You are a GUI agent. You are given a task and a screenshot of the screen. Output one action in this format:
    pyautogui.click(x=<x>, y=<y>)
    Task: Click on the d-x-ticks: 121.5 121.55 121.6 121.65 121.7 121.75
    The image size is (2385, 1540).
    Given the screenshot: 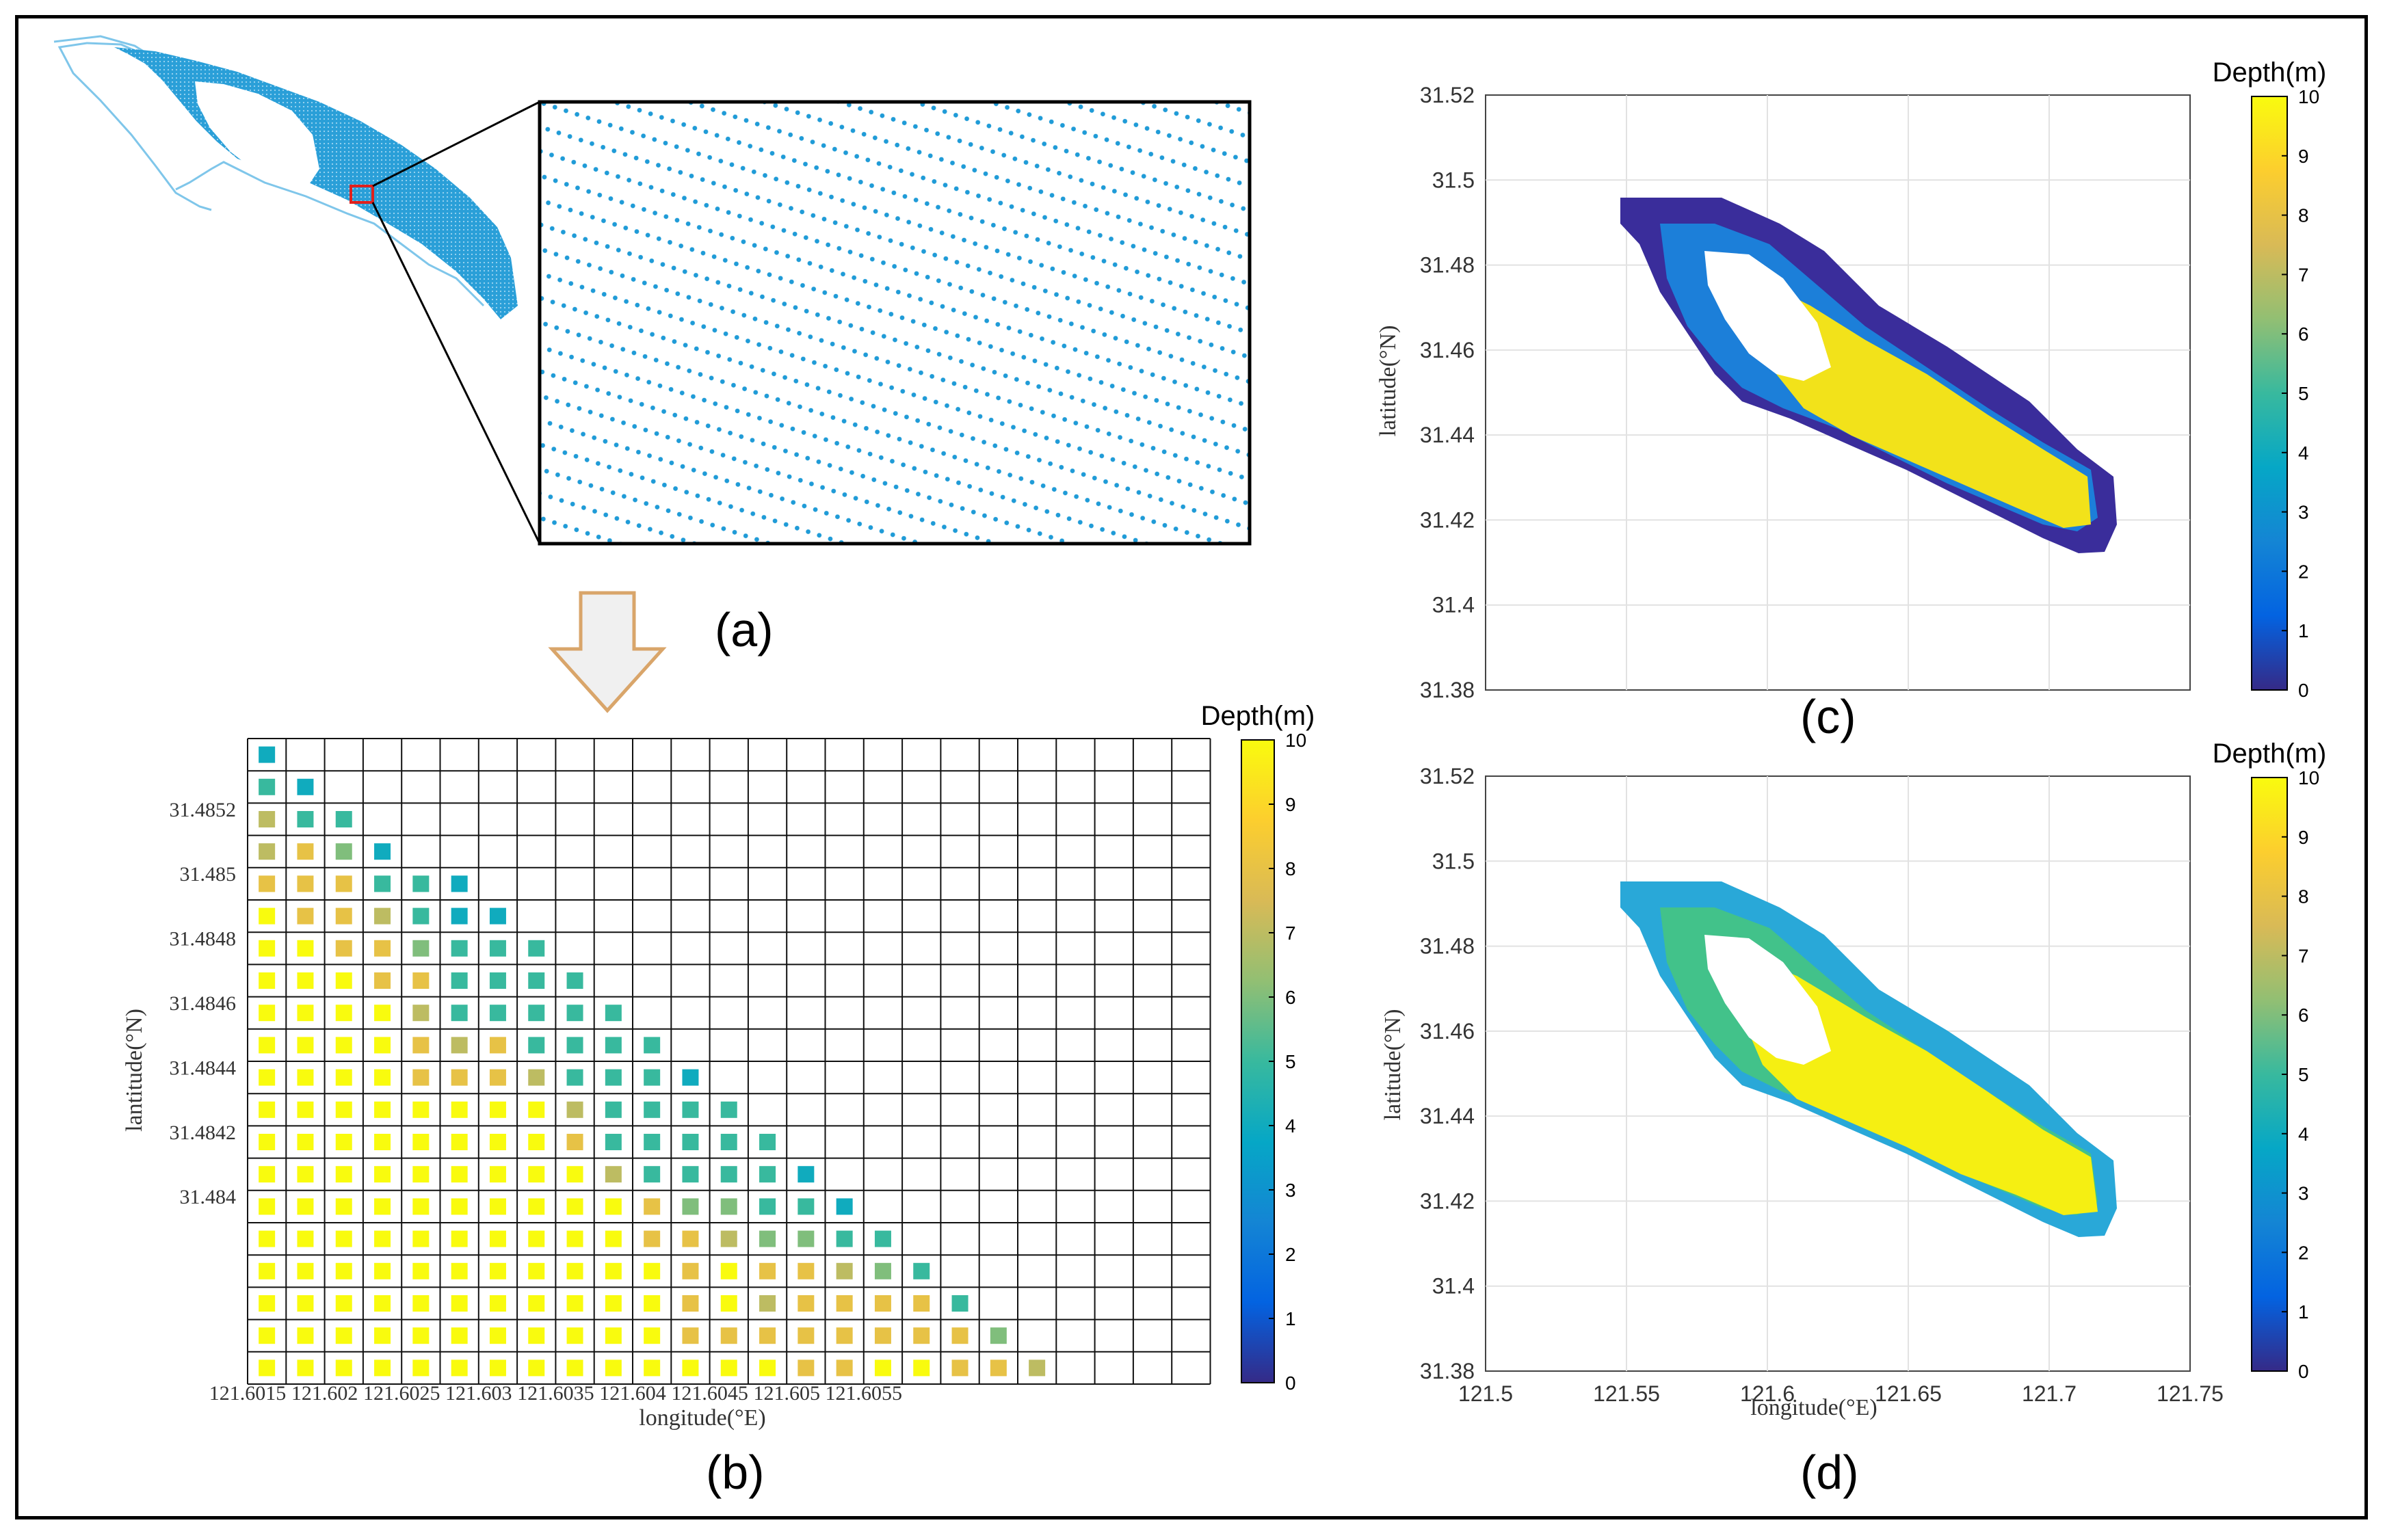 What is the action you would take?
    pyautogui.click(x=1841, y=1393)
    